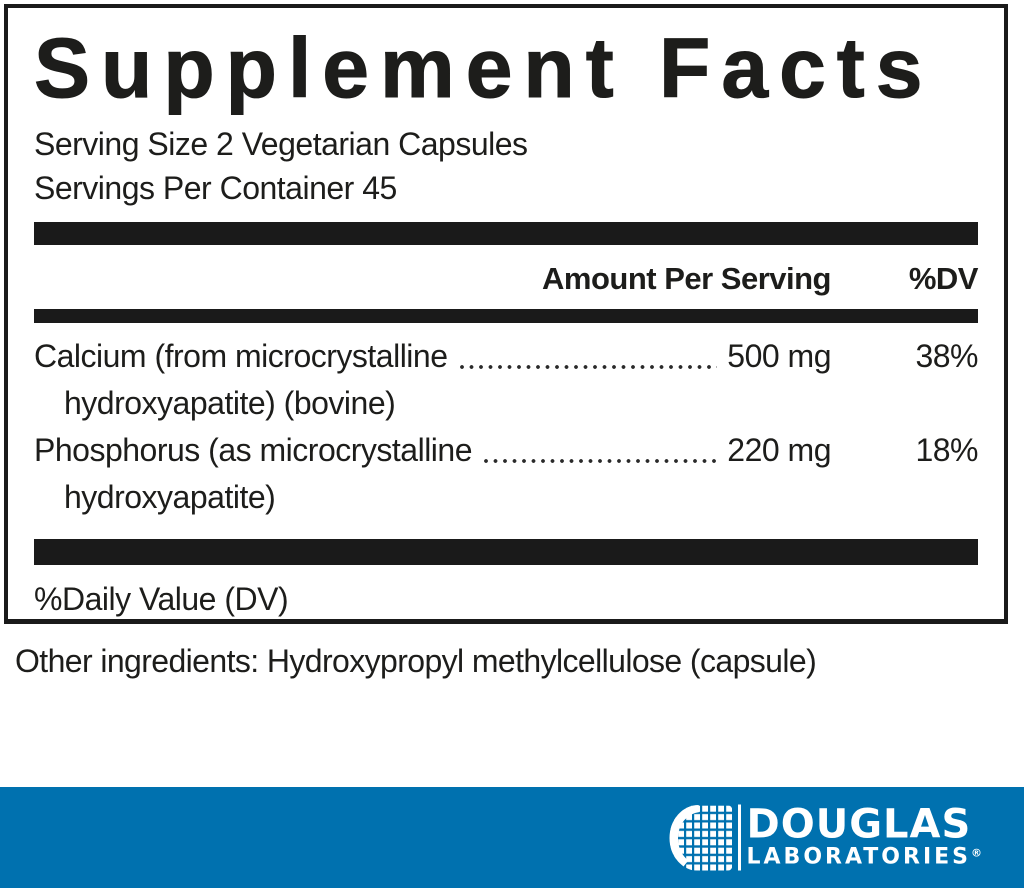 This screenshot has width=1024, height=888. I want to click on douglas-laboratories-logo: DOUGLAS LABORATORIES®, so click(825, 837).